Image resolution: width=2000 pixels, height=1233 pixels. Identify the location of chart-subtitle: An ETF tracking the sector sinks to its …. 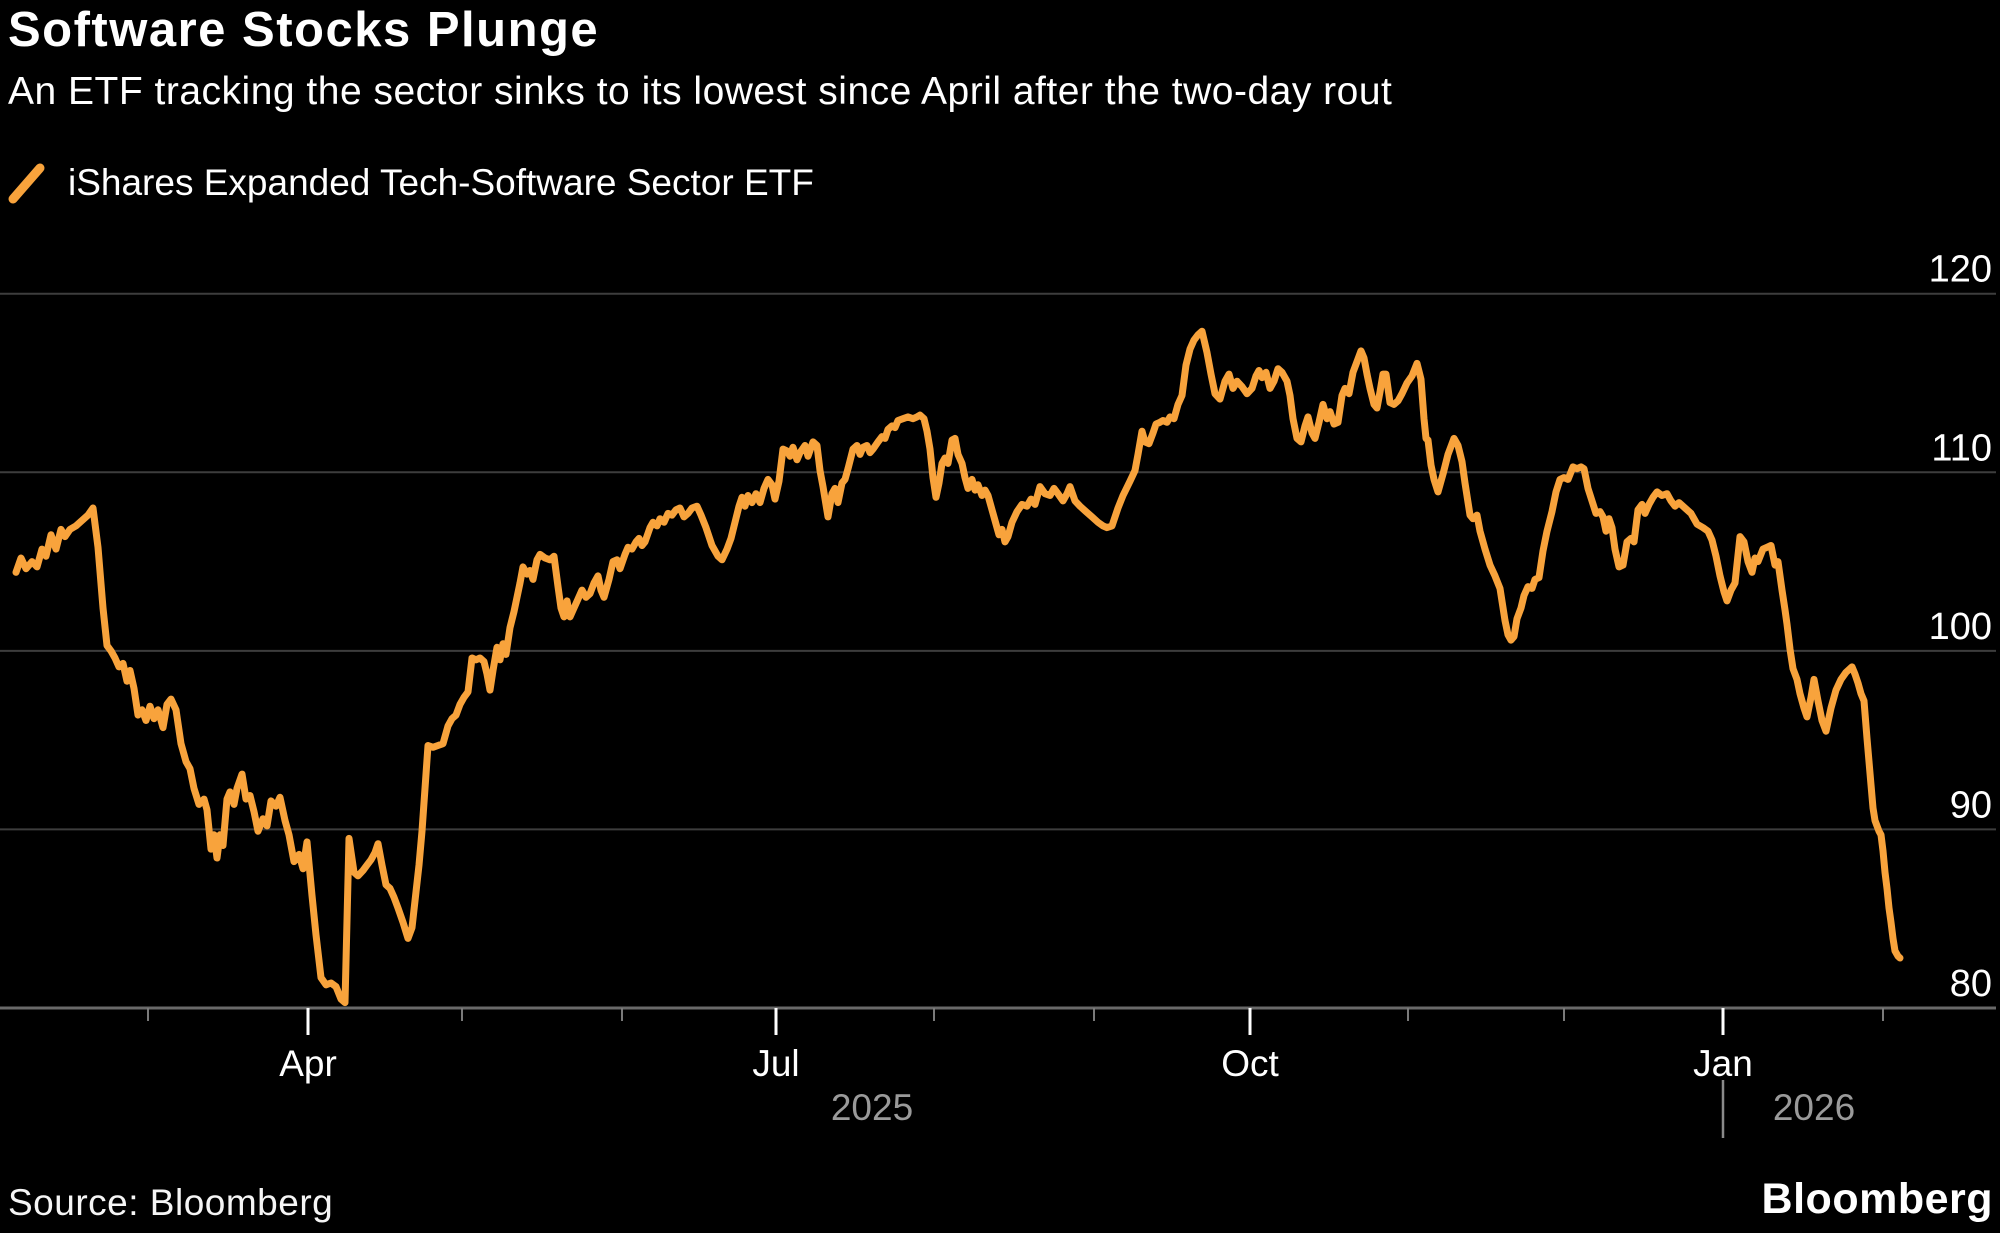
(700, 91).